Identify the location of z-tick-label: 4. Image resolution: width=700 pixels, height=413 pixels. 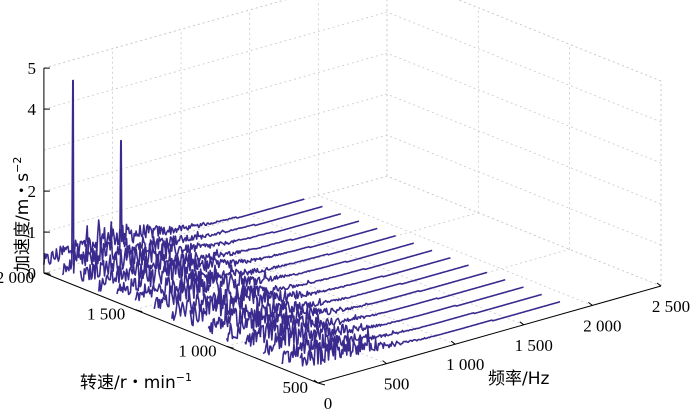
(31, 109).